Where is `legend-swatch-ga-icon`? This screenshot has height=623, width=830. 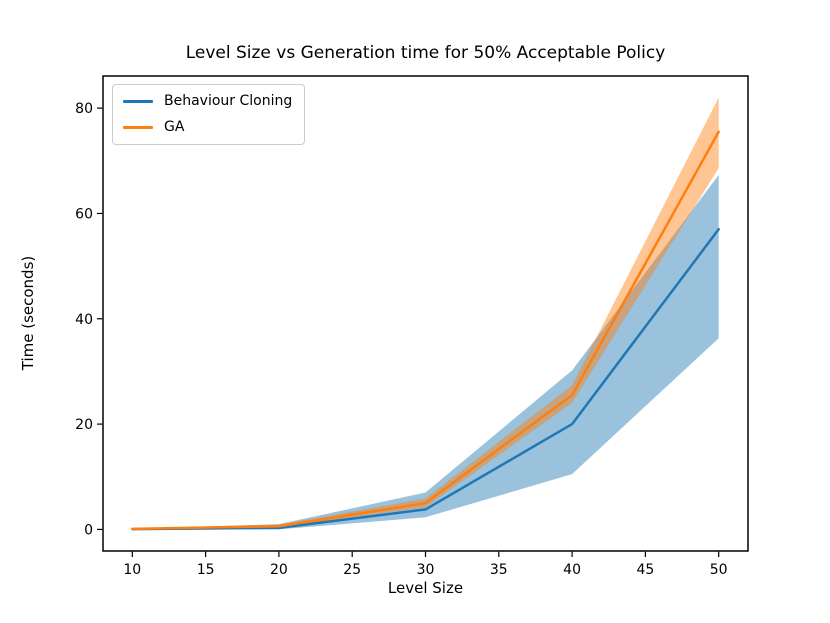 legend-swatch-ga-icon is located at coordinates (138, 127).